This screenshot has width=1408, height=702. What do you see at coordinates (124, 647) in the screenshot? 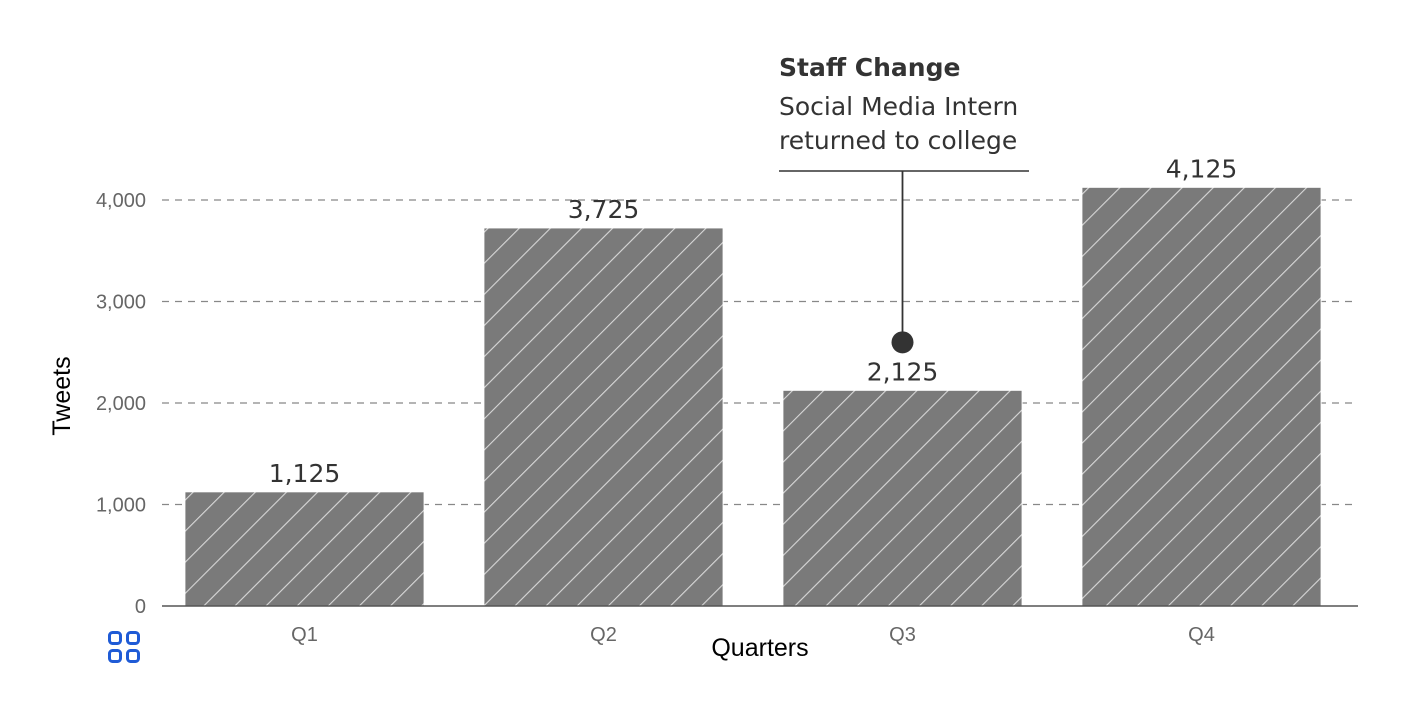
I see `grid-four-squares-icon` at bounding box center [124, 647].